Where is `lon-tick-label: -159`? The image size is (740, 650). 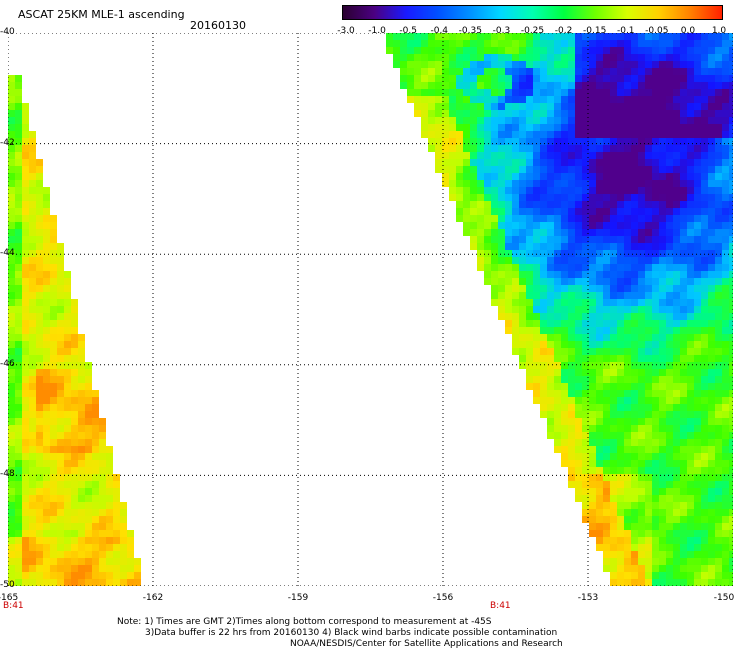 lon-tick-label: -159 is located at coordinates (298, 598).